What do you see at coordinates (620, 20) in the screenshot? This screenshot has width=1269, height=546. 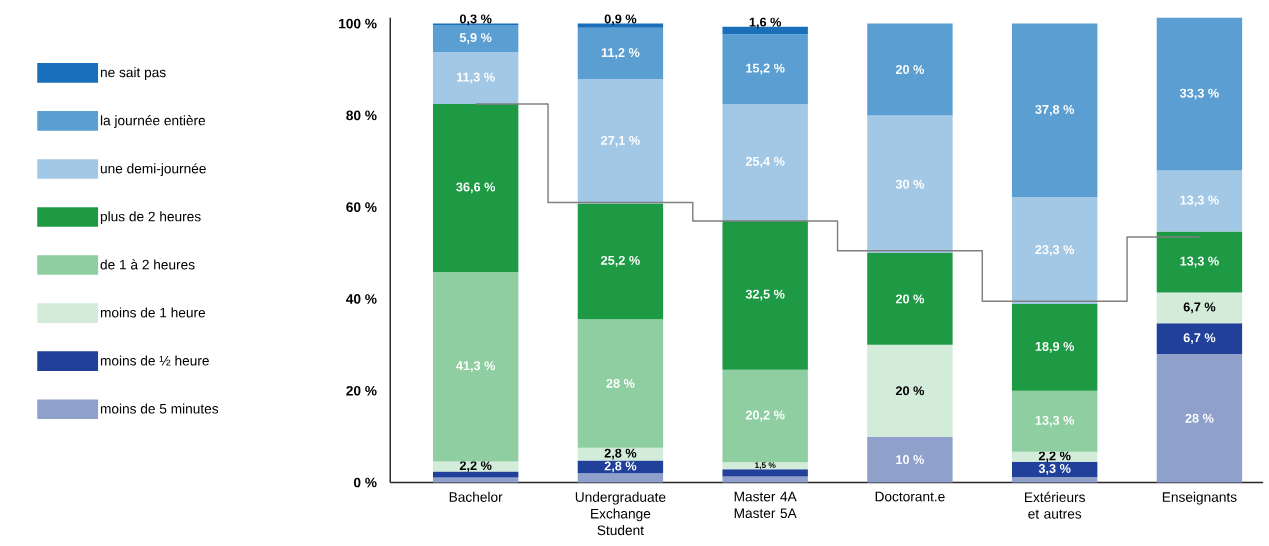 I see `data-label: 0,9 %` at bounding box center [620, 20].